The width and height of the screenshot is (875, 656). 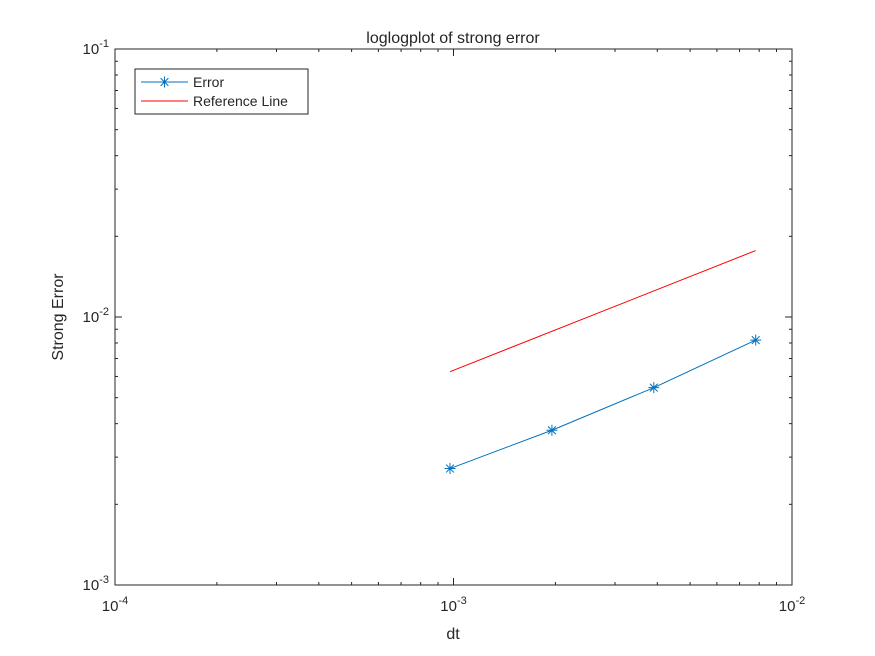 I want to click on x-tick-label: 10⁻⁴, so click(x=115, y=605).